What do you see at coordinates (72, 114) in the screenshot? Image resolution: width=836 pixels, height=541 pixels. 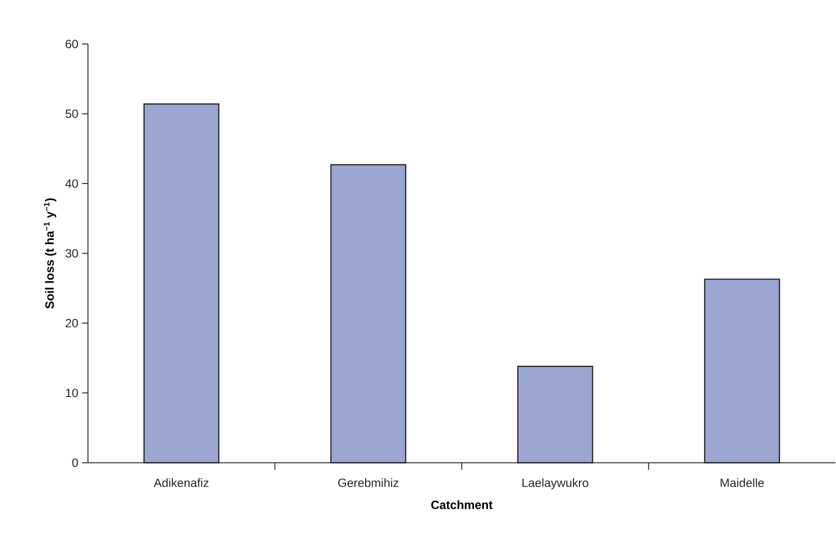 I see `y-tick-label: 50` at bounding box center [72, 114].